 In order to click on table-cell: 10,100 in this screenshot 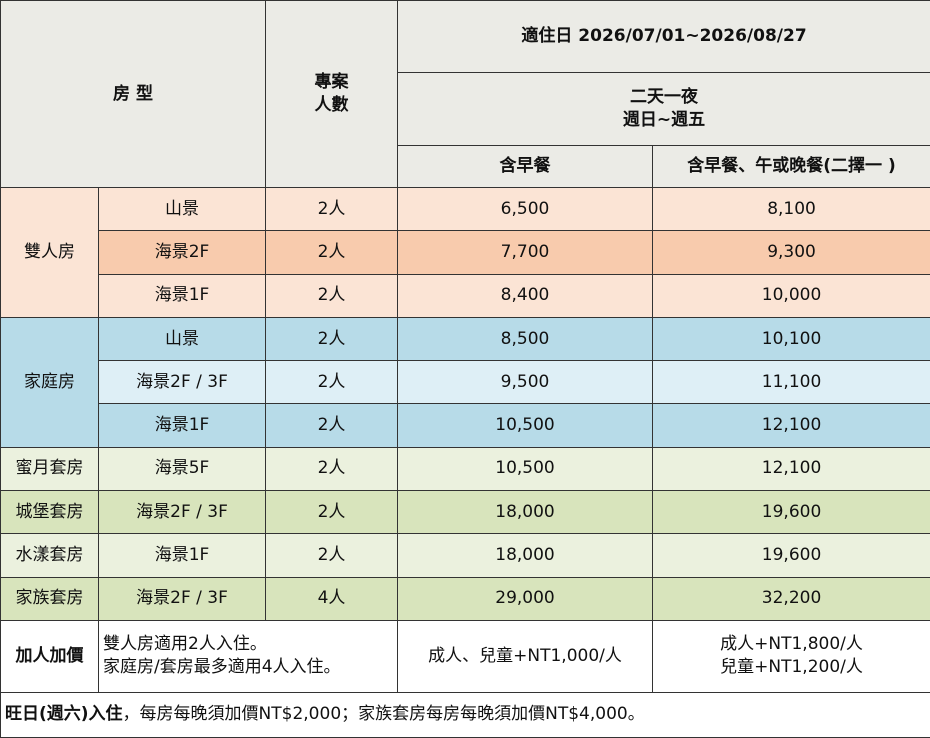, I will do `click(791, 338)`.